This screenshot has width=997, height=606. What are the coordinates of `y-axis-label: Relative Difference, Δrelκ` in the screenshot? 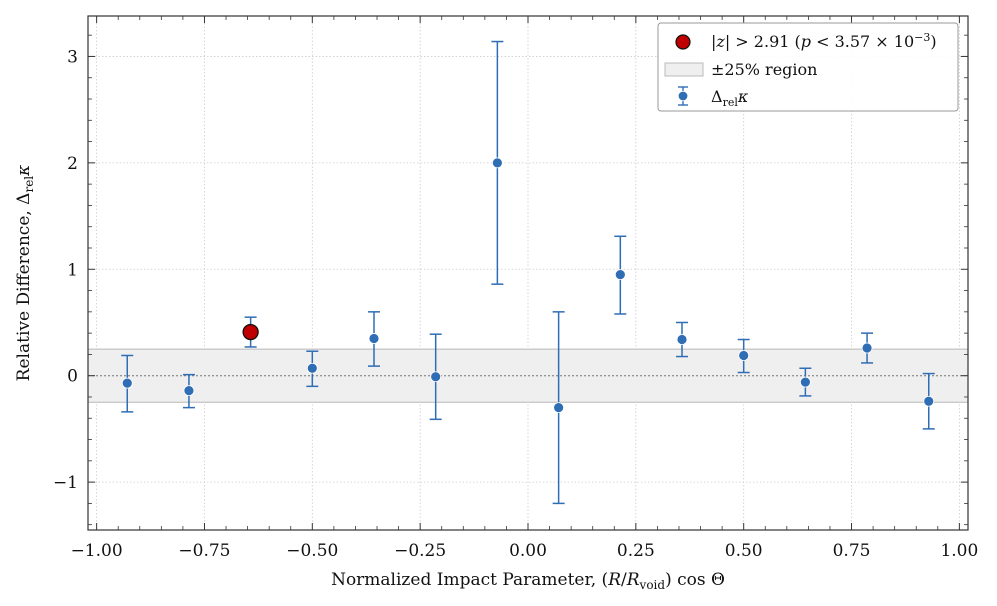 It's located at (25, 273).